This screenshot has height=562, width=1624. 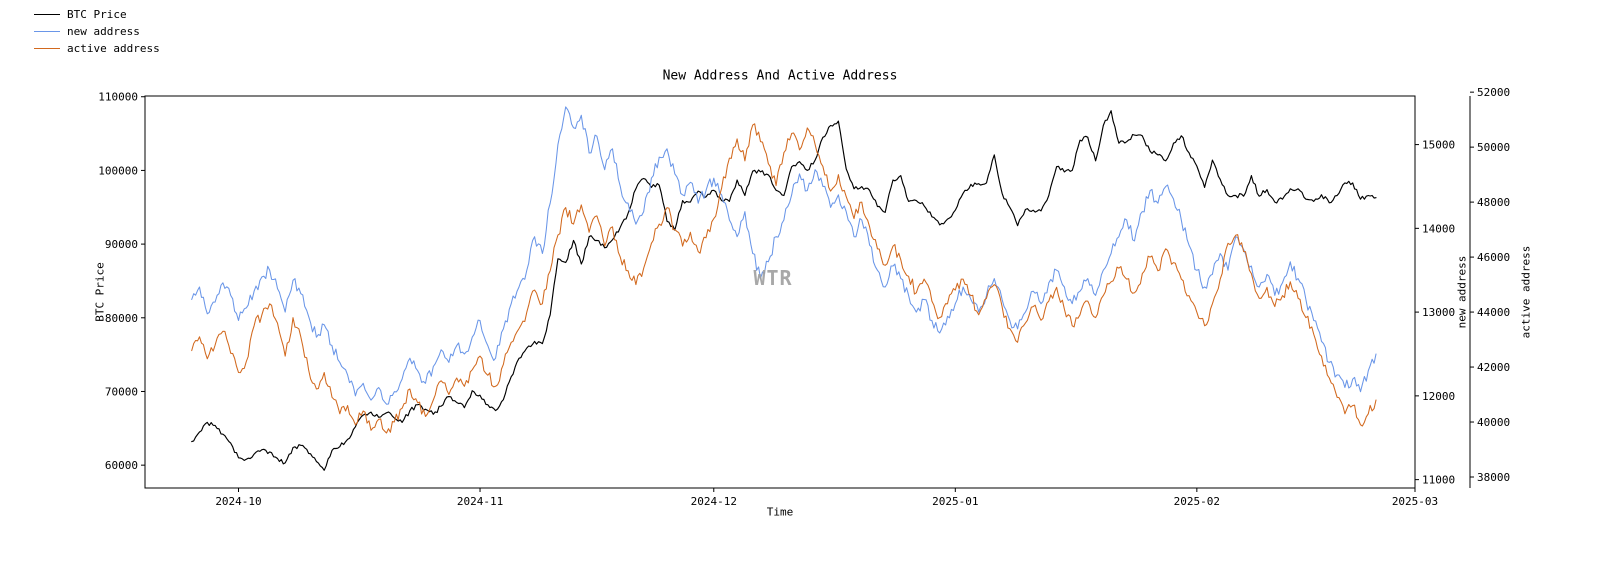 I want to click on chart-title: New Address And Active Address, so click(x=780, y=76).